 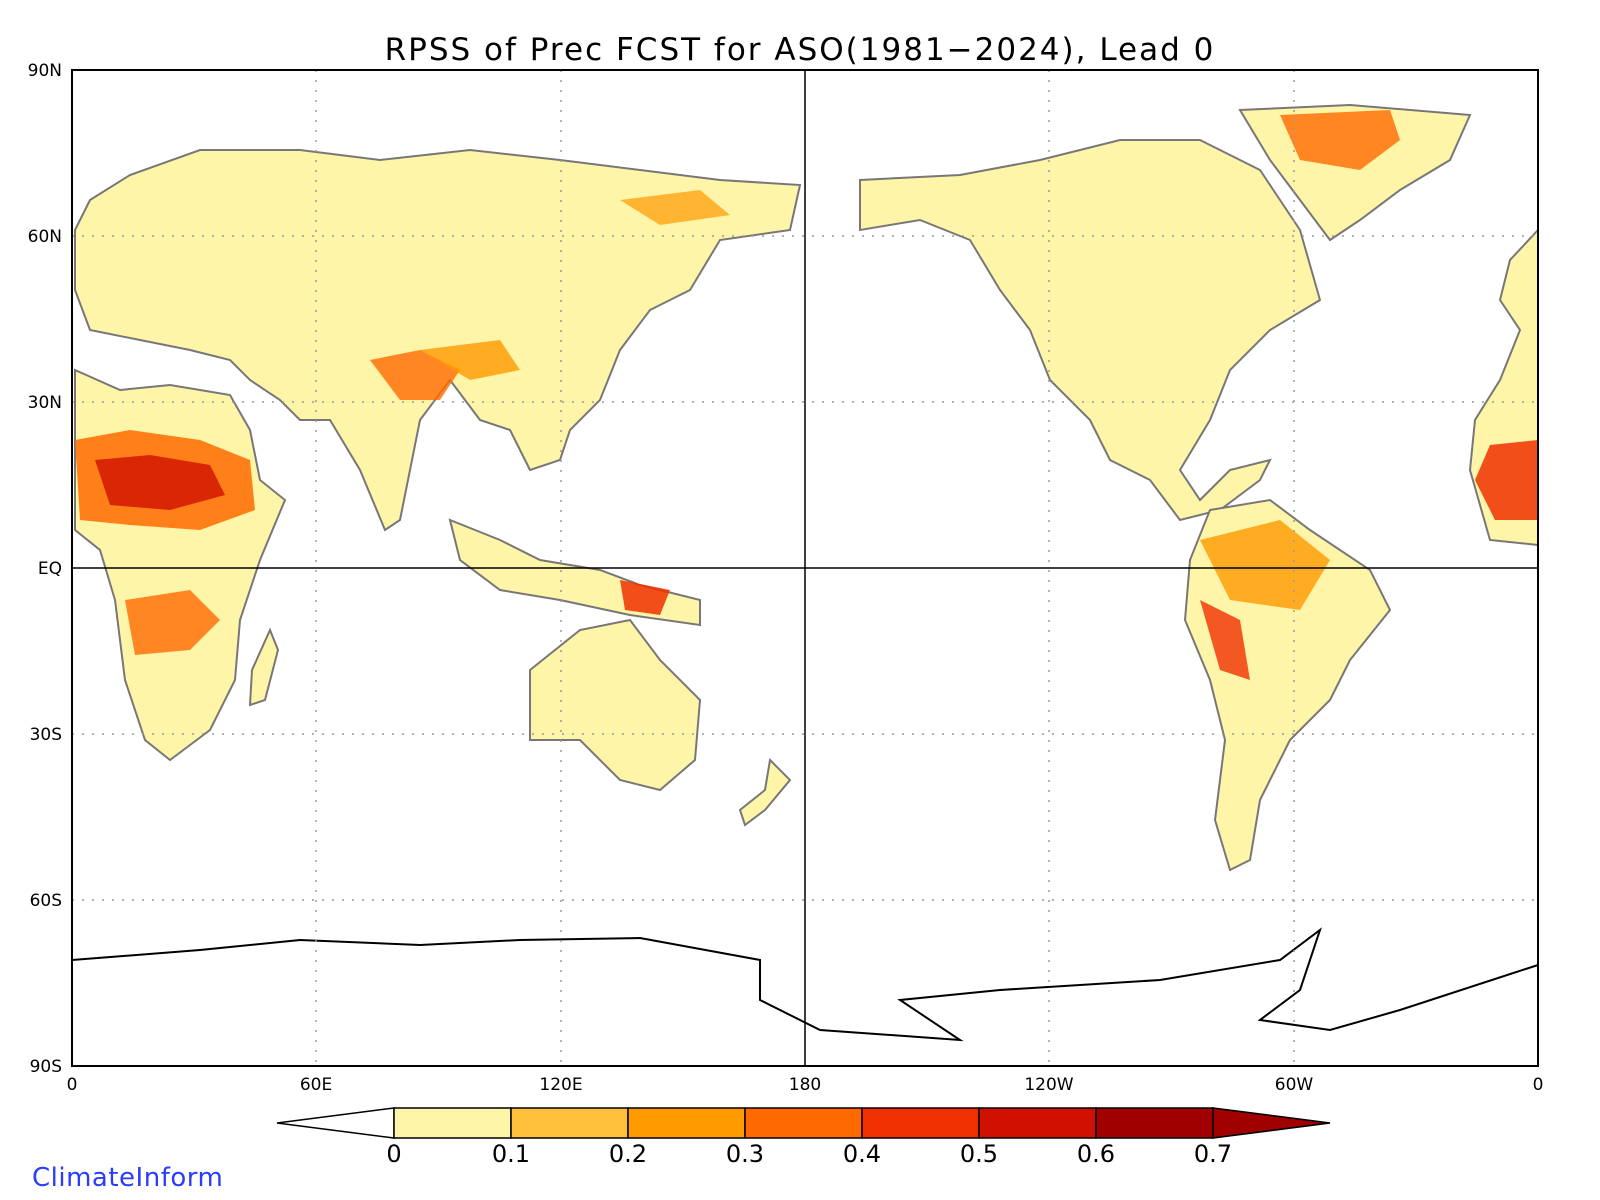 What do you see at coordinates (128, 1178) in the screenshot?
I see `credit-text: ClimateInform` at bounding box center [128, 1178].